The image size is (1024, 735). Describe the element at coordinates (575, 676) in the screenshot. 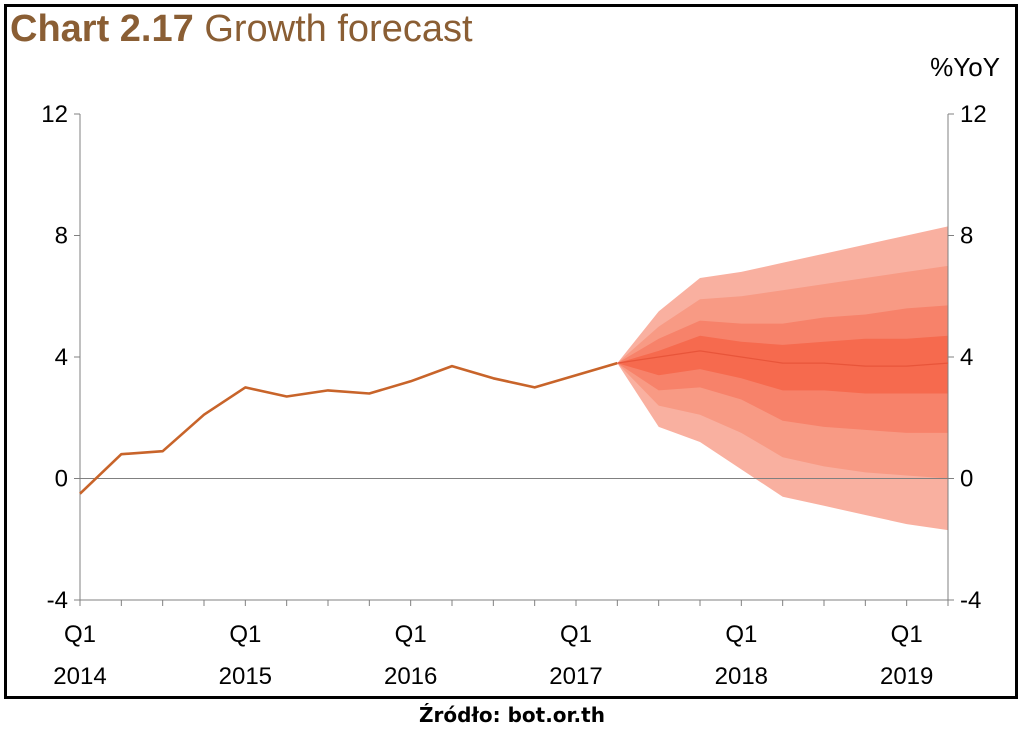

I see `x-tick-label-year: 2017` at that location.